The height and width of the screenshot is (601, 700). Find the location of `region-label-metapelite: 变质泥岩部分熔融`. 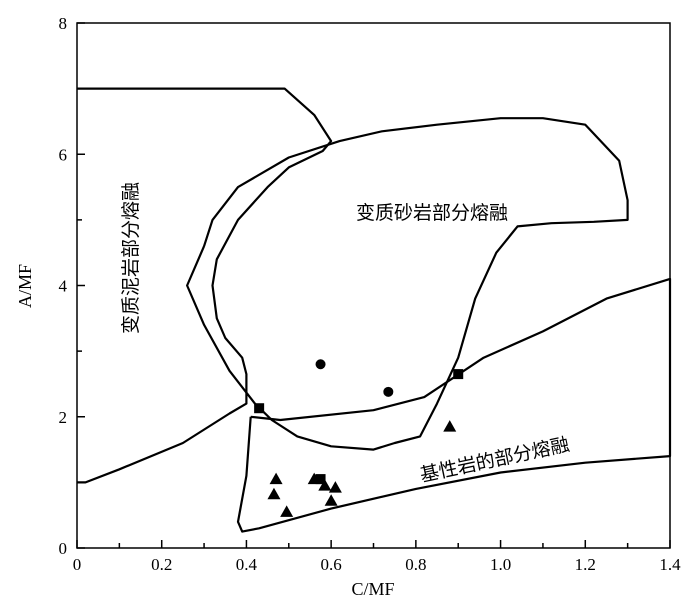

region-label-metapelite: 变质泥岩部分熔融 is located at coordinates (131, 258).